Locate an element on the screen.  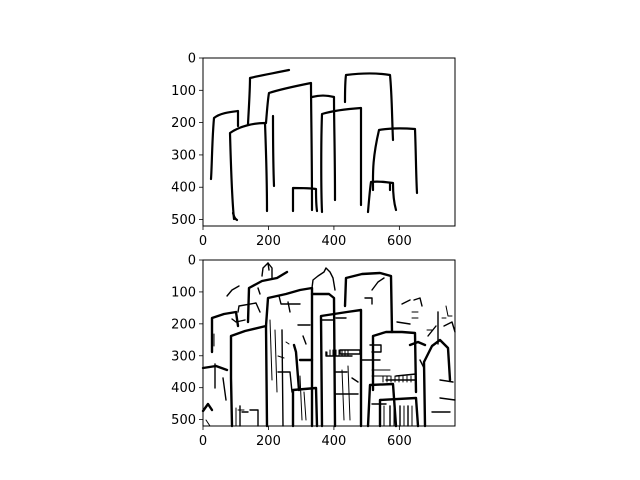
bottom-x-tick-label: 200 is located at coordinates (268, 441).